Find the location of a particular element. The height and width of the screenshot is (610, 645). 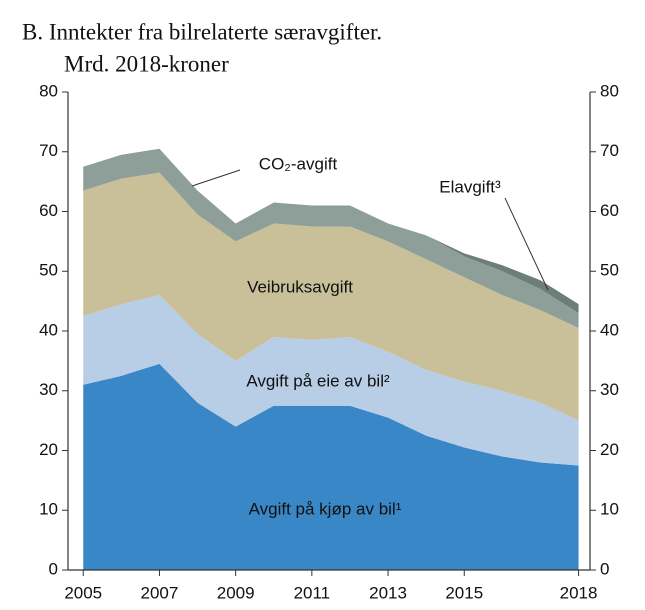

y-tick-label: 50 is located at coordinates (48, 270).